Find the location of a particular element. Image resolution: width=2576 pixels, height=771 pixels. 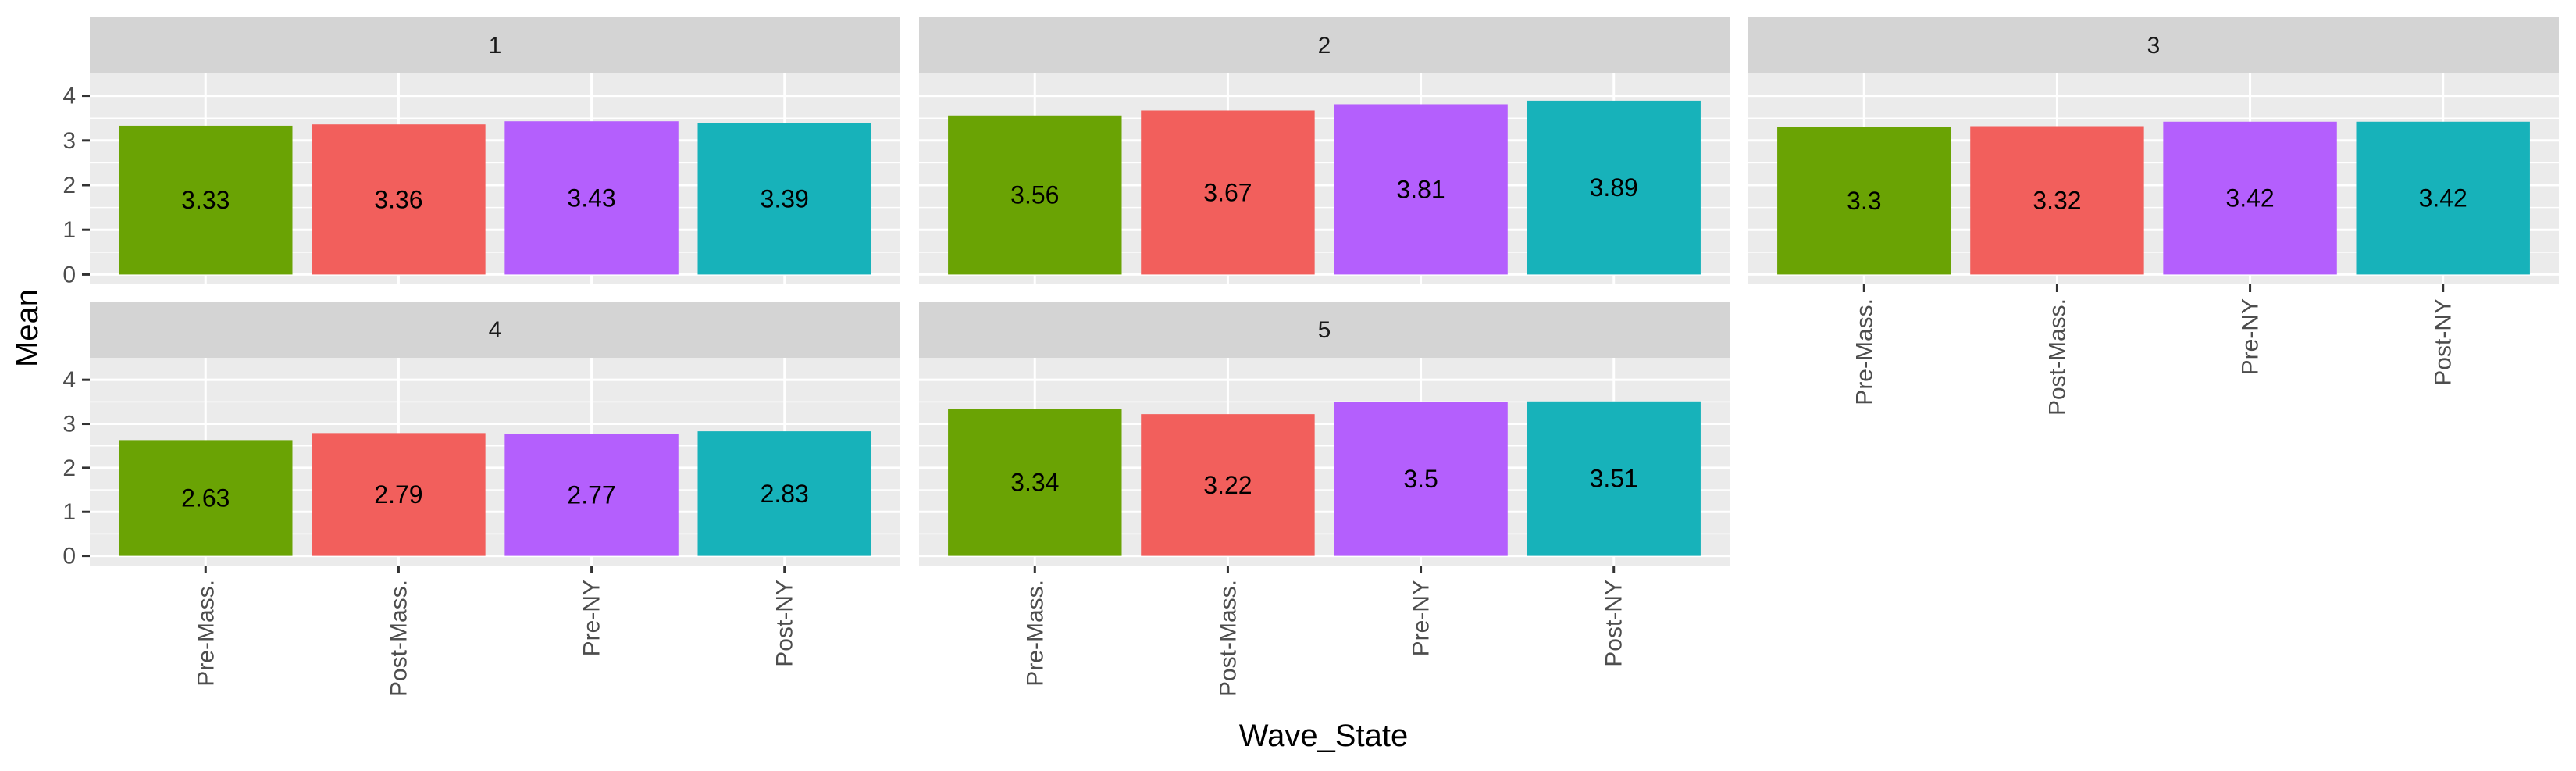

bar-value-label: 3.22 is located at coordinates (1227, 485).